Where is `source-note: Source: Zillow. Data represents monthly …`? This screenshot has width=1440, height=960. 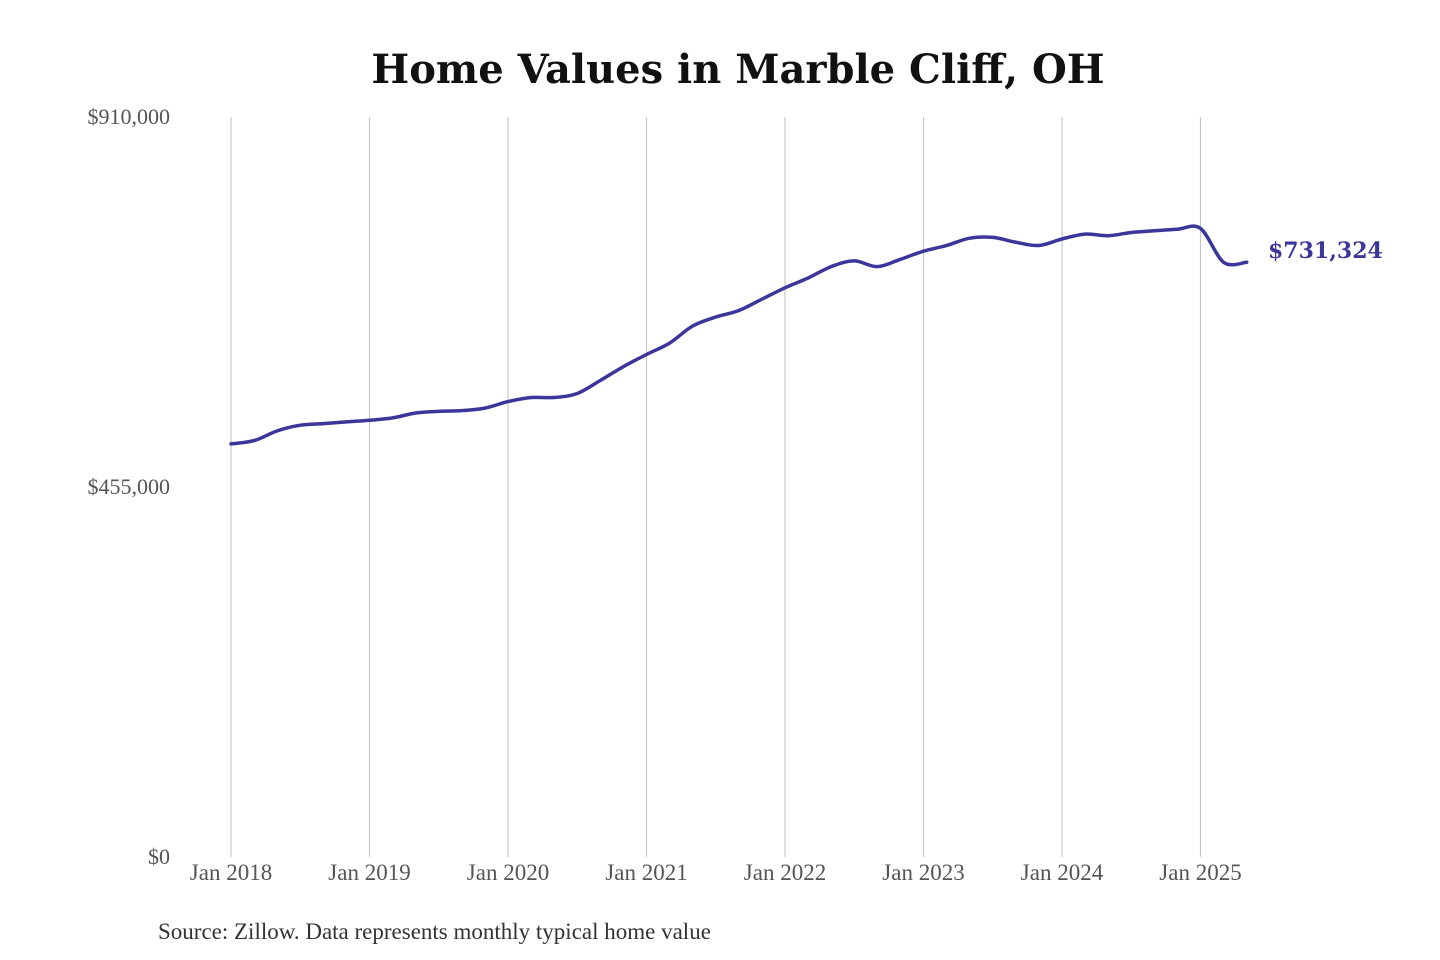 source-note: Source: Zillow. Data represents monthly … is located at coordinates (434, 931).